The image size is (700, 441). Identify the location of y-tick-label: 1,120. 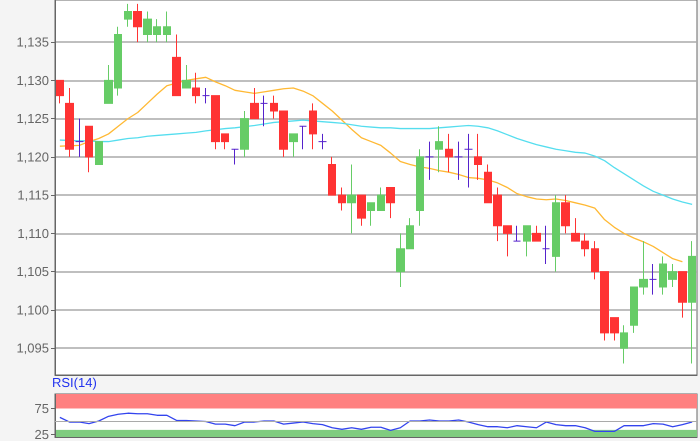
(32, 156).